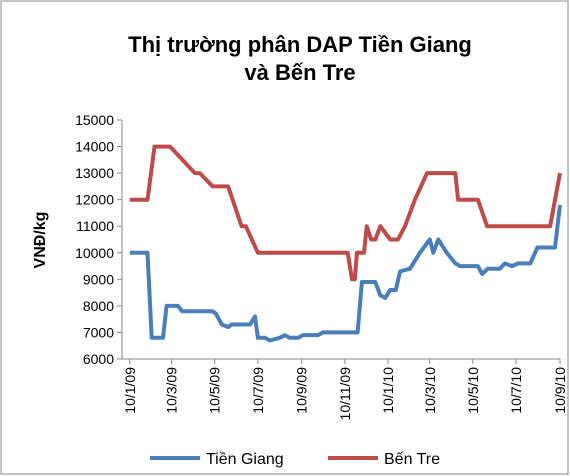 The width and height of the screenshot is (570, 476). I want to click on x-tick-label: 10/1/10, so click(388, 390).